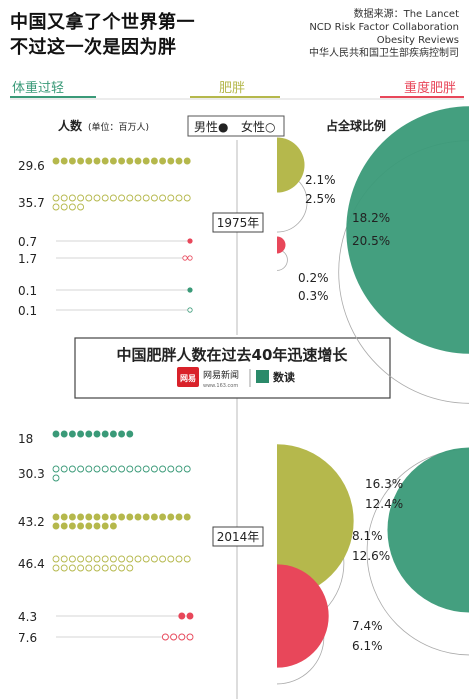  What do you see at coordinates (417, 40) in the screenshot?
I see `source-line: Obesity Reviews` at bounding box center [417, 40].